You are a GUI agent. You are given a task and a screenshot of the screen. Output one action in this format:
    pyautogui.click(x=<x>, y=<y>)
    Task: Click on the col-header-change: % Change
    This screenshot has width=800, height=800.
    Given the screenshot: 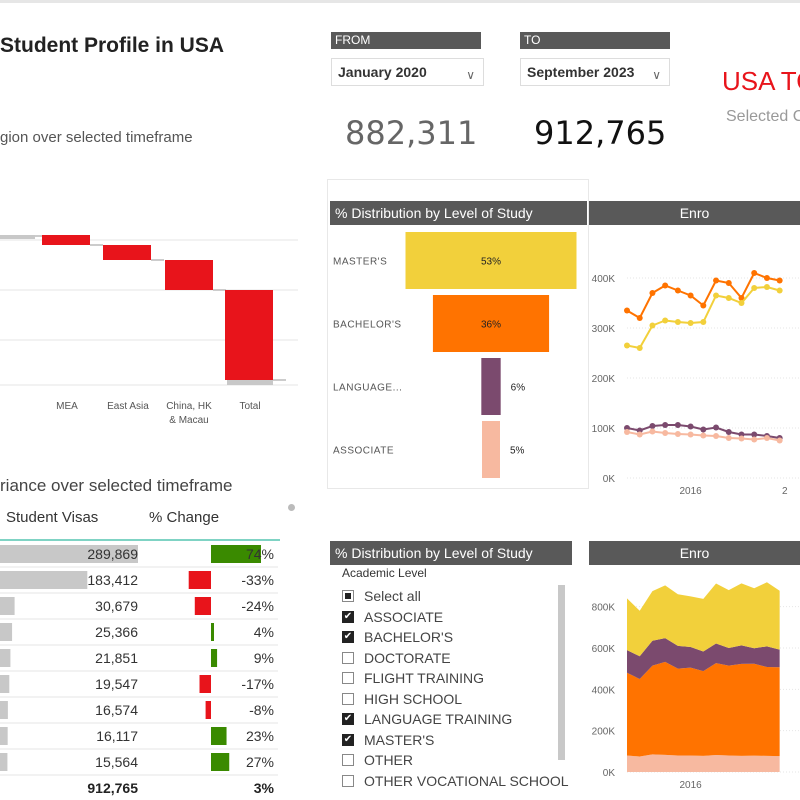 What is the action you would take?
    pyautogui.click(x=184, y=517)
    